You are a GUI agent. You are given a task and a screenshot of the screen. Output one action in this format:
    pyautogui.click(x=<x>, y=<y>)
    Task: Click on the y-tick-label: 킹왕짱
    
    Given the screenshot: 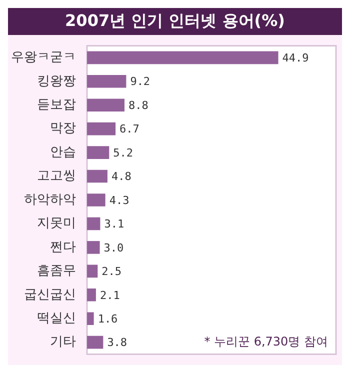 What is the action you would take?
    pyautogui.click(x=56, y=81)
    